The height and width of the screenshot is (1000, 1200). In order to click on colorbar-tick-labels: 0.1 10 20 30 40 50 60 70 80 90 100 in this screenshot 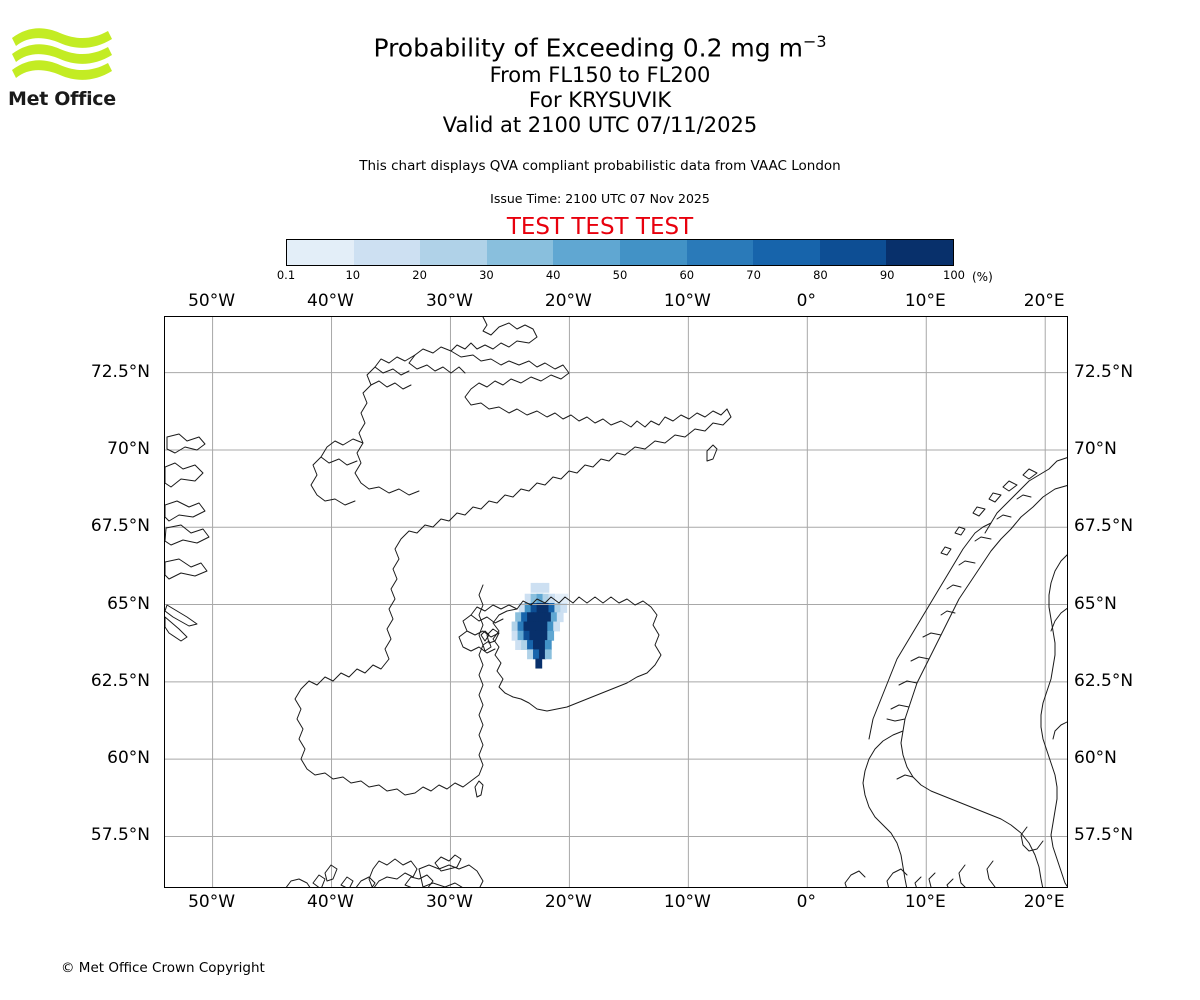, I will do `click(621, 276)`.